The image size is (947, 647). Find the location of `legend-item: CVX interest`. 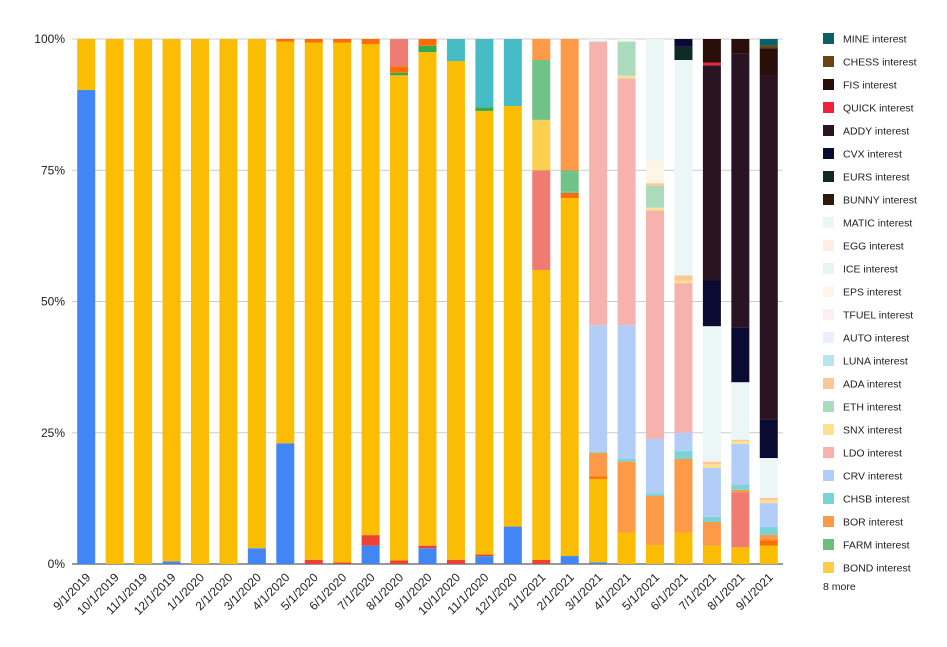

legend-item: CVX interest is located at coordinates (862, 154).